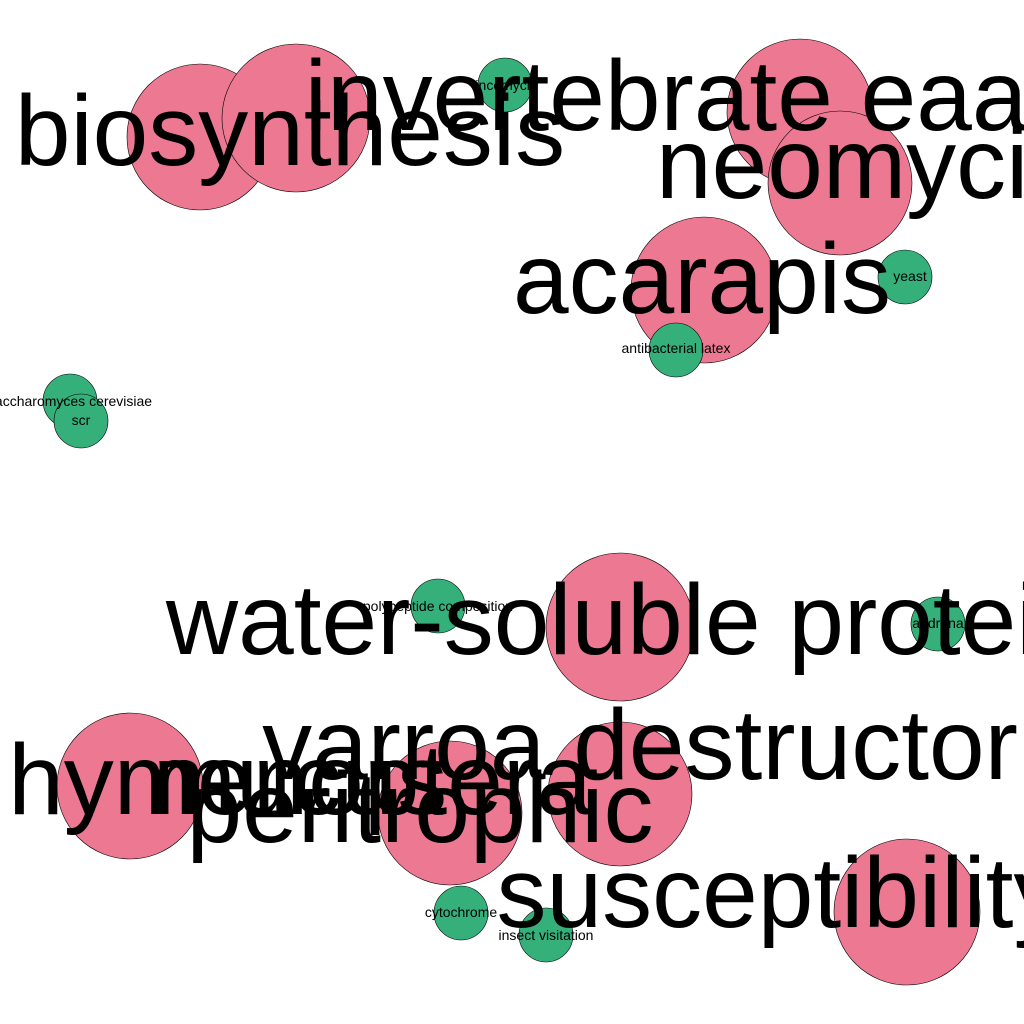  I want to click on node-circle-lincomycin, so click(505, 85).